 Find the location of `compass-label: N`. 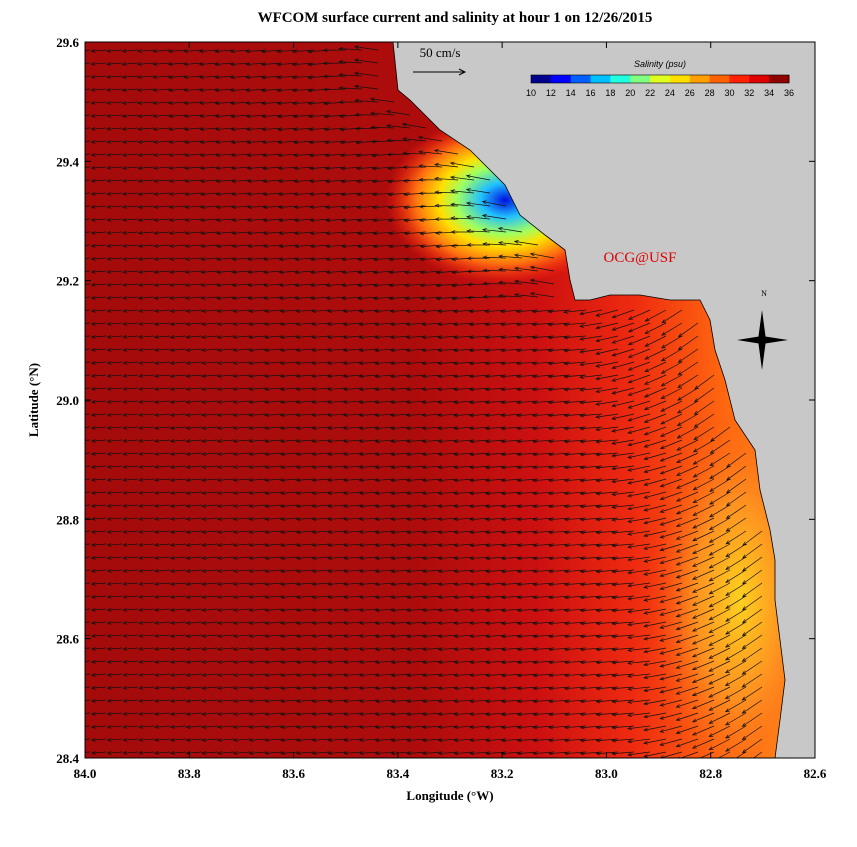

compass-label: N is located at coordinates (764, 293).